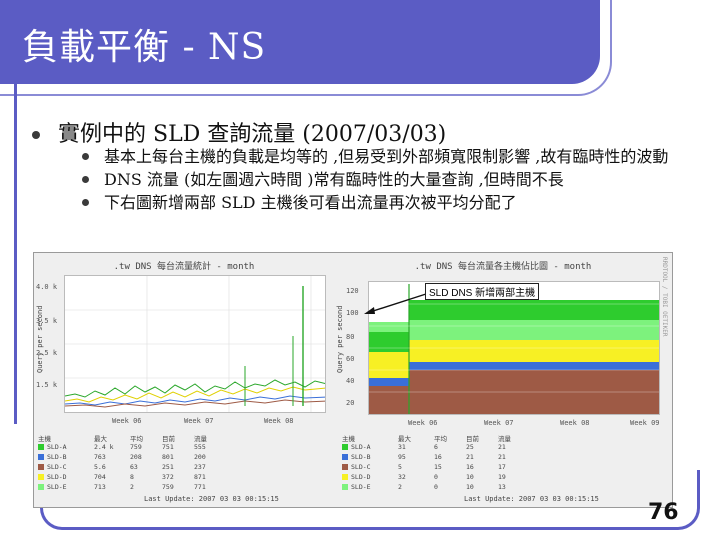 The height and width of the screenshot is (540, 720). I want to click on left-y-tick: 4.0 k, so click(47, 287).